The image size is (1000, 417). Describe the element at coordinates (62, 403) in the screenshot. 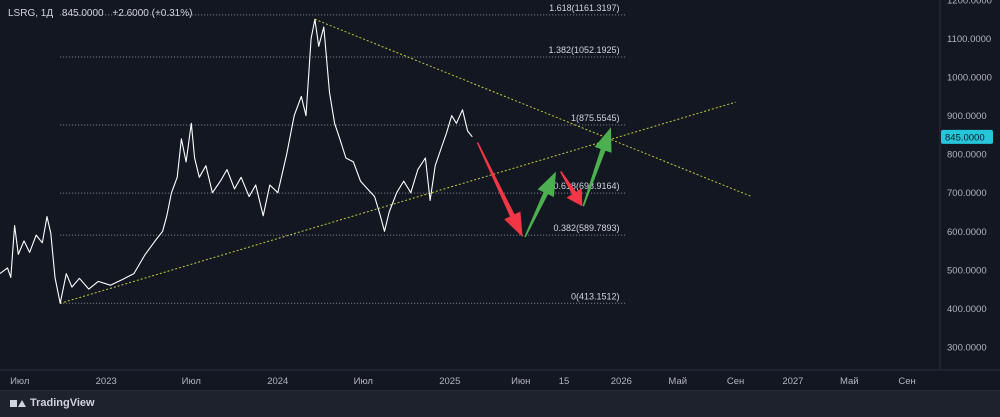

I see `brand-name: TradingView` at that location.